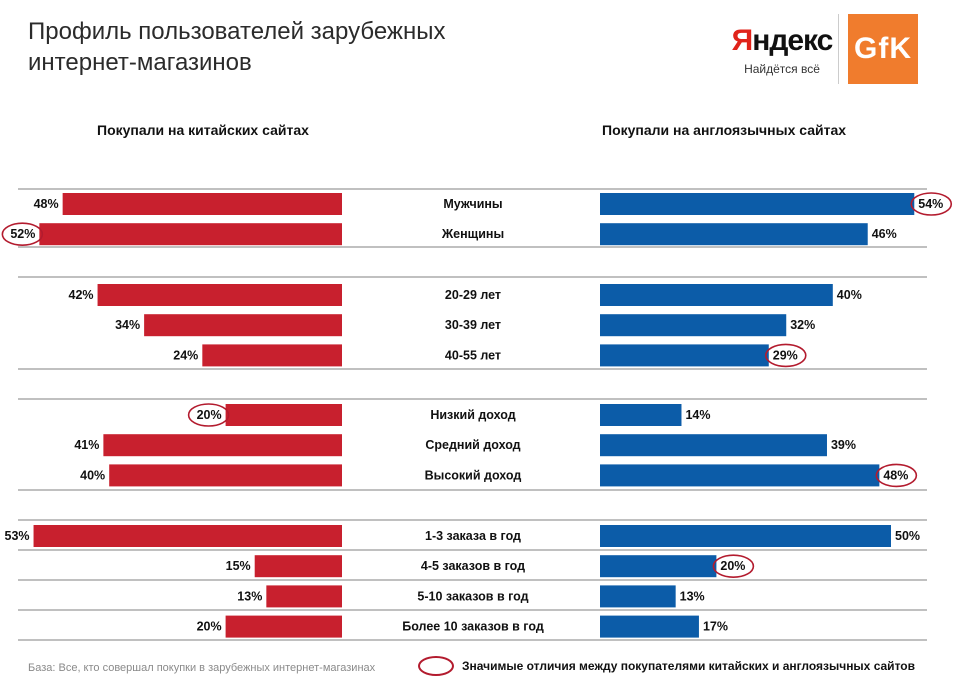 This screenshot has width=953, height=684. I want to click on english-value-label: 48%, so click(895, 475).